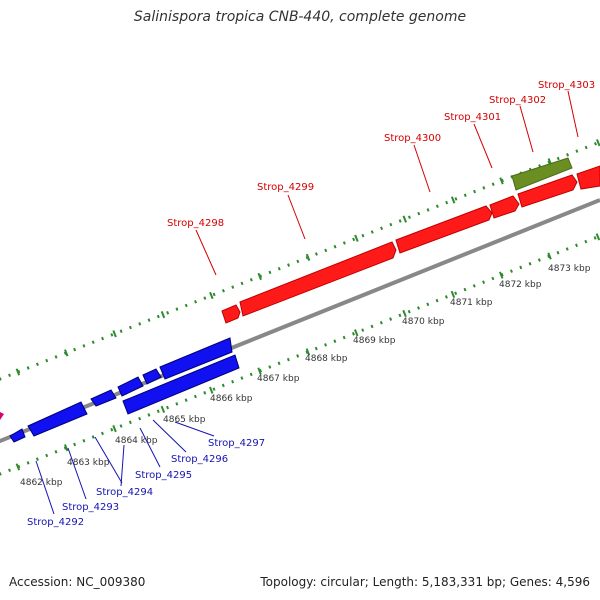 The image size is (600, 600). Describe the element at coordinates (184, 420) in the screenshot. I see `scale-label-4865: 4865 kbp` at that location.